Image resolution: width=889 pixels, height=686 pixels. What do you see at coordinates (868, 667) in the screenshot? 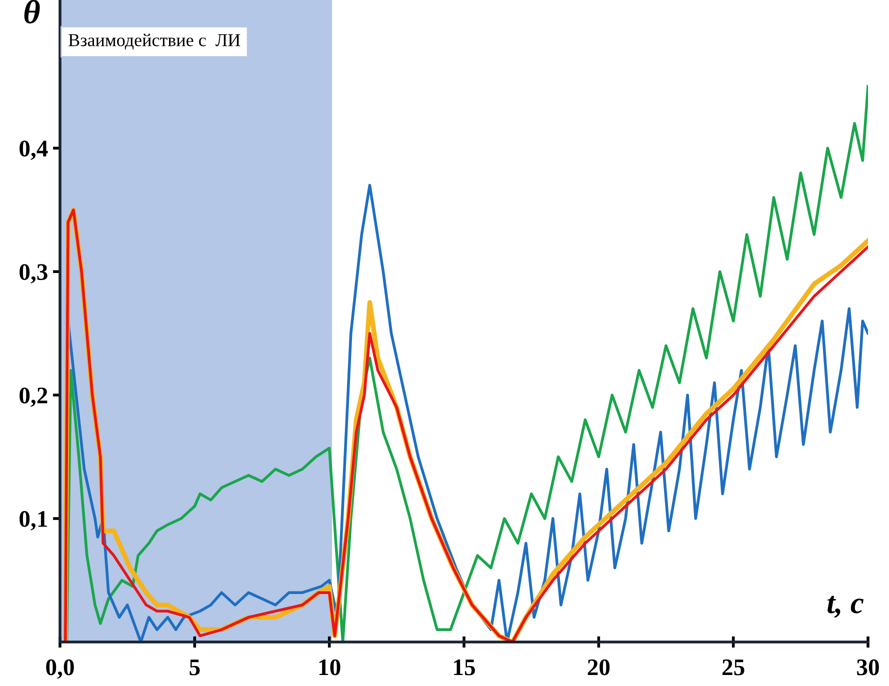
I see `x-tick-label: 30` at bounding box center [868, 667].